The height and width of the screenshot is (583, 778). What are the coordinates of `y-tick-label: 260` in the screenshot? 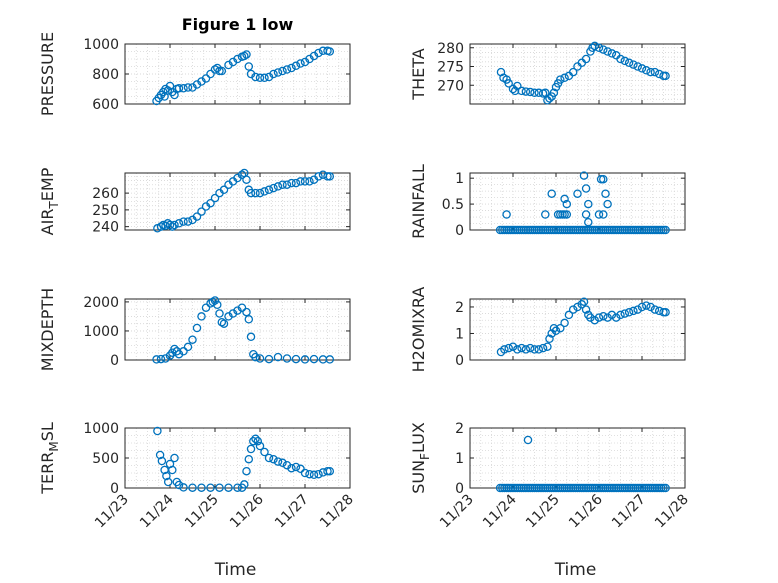 It's located at (105, 194).